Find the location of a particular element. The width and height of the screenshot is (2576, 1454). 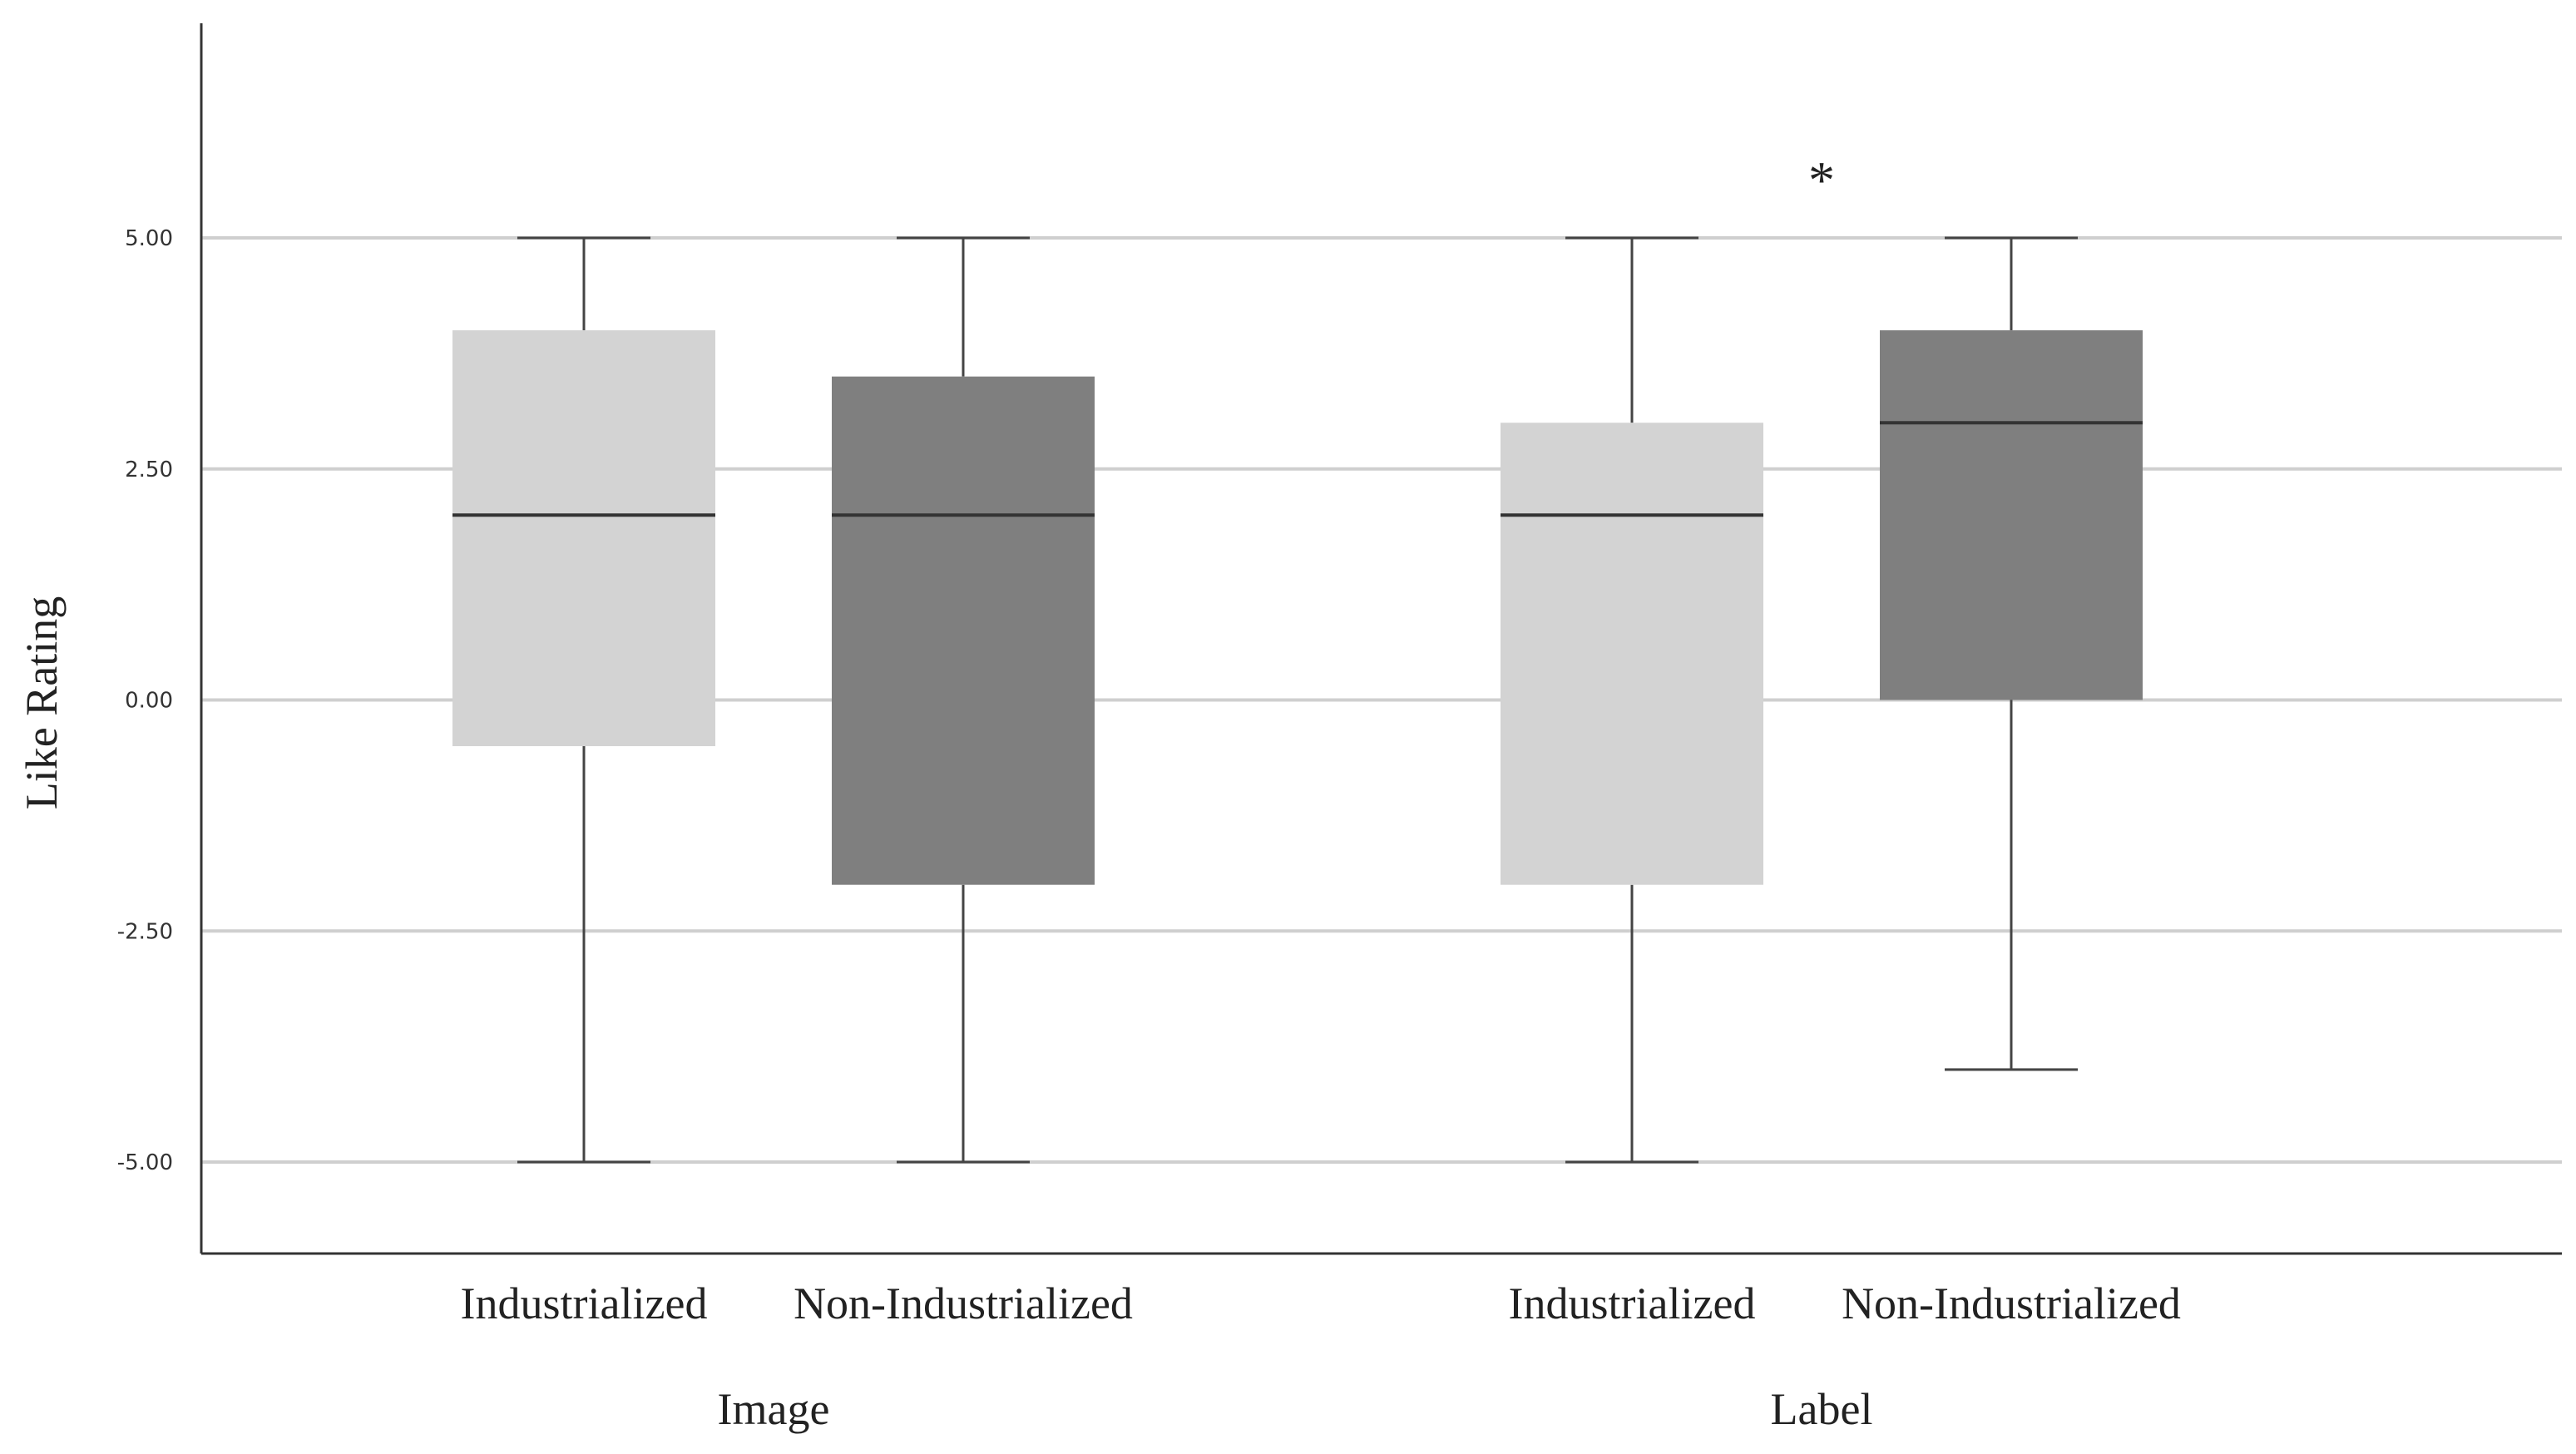

box-label-non-industrialized is located at coordinates (2011, 653).